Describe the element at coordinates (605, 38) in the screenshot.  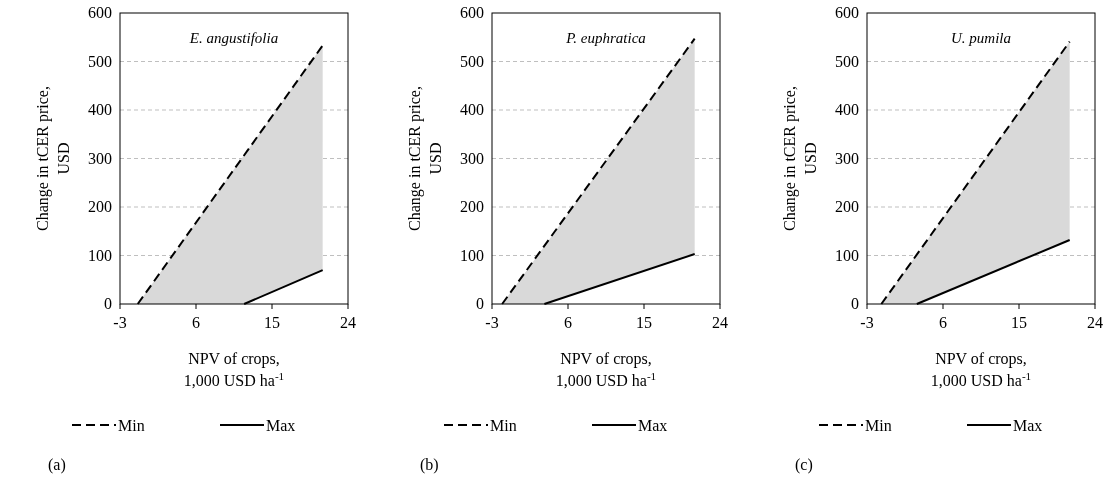
I see `text: P. euphratica` at that location.